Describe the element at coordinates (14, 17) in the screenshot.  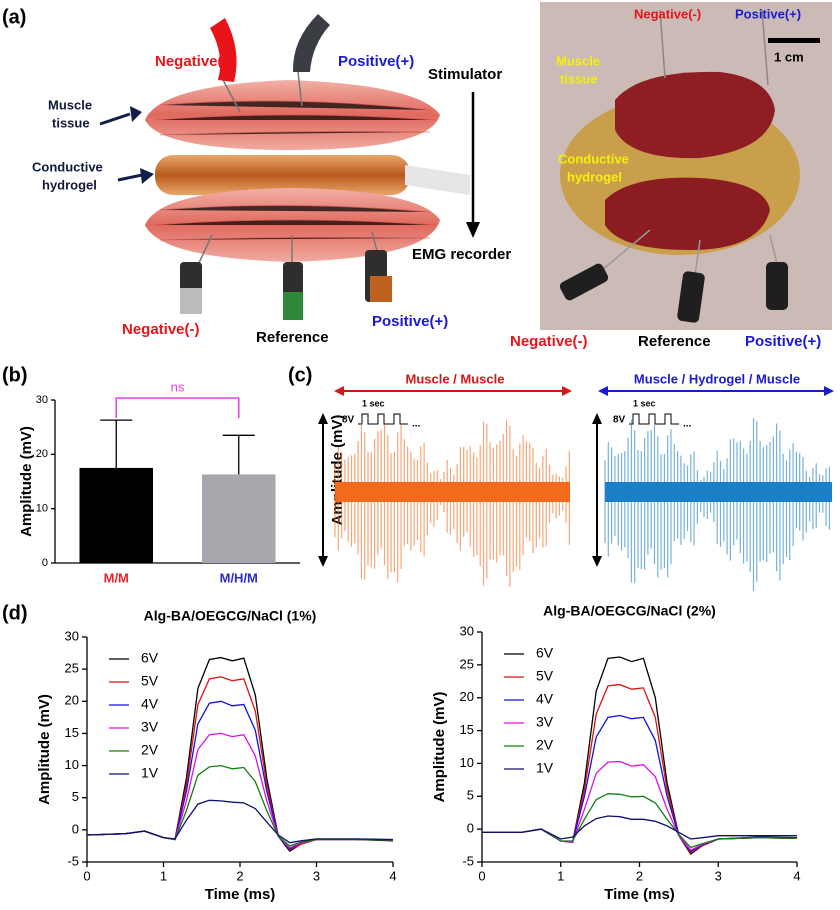
I see `panel-label: (a)` at that location.